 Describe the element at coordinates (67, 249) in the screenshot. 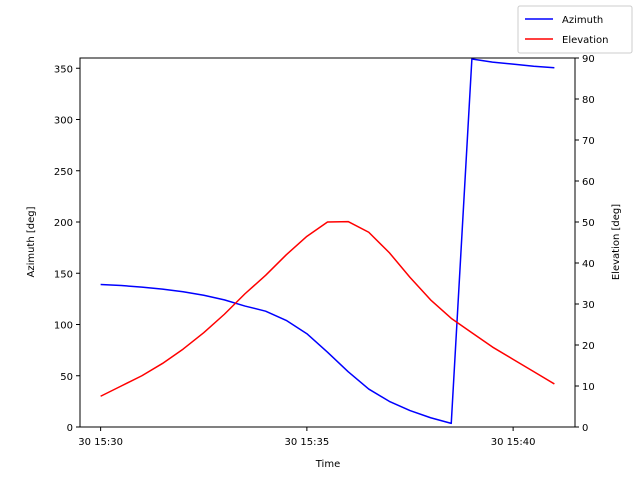

I see `y-axis-left: 0 50 100 150 200 250 300 350` at that location.